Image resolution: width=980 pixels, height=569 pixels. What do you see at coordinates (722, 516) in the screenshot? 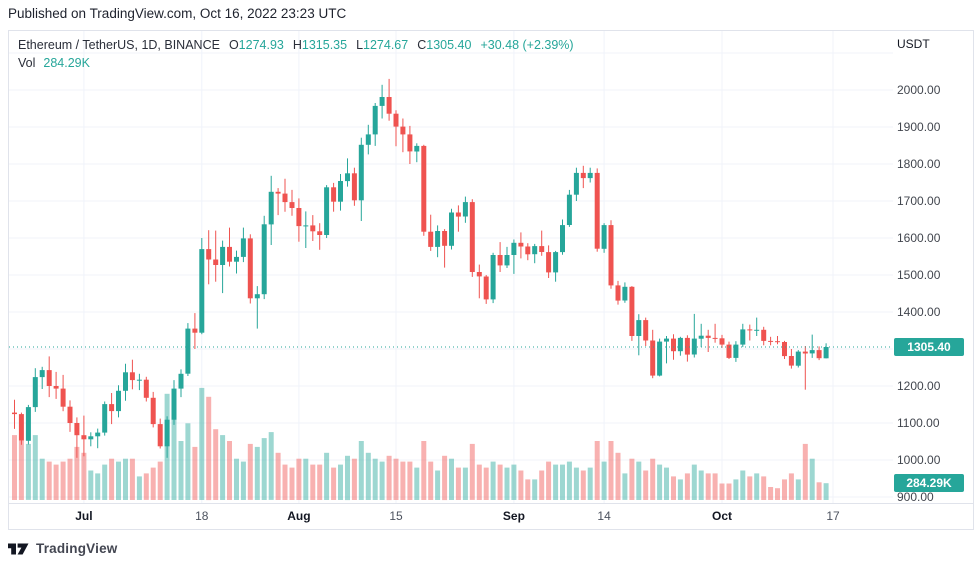
I see `time-axis-label: Oct` at bounding box center [722, 516].